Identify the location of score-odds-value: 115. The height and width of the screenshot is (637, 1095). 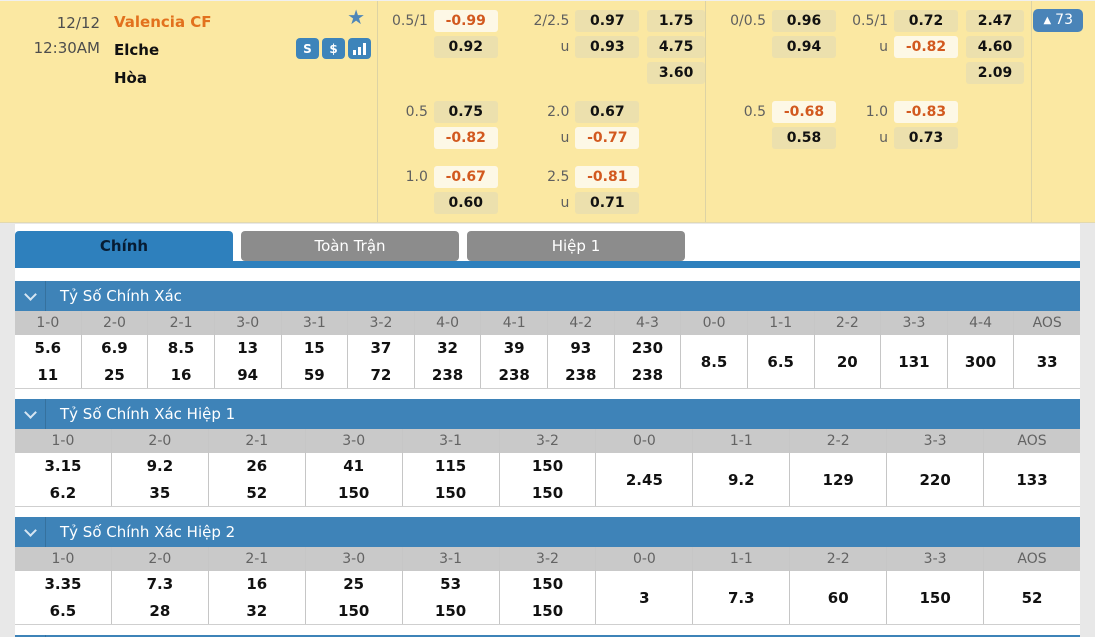
(450, 466).